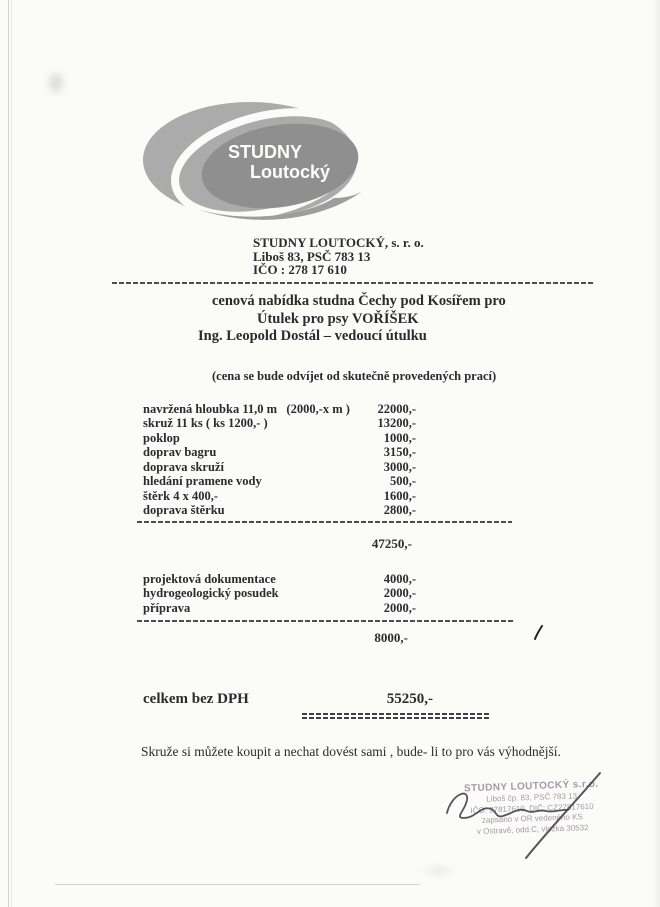  What do you see at coordinates (279, 481) in the screenshot?
I see `price-row: hledání pramene vody 500,-` at bounding box center [279, 481].